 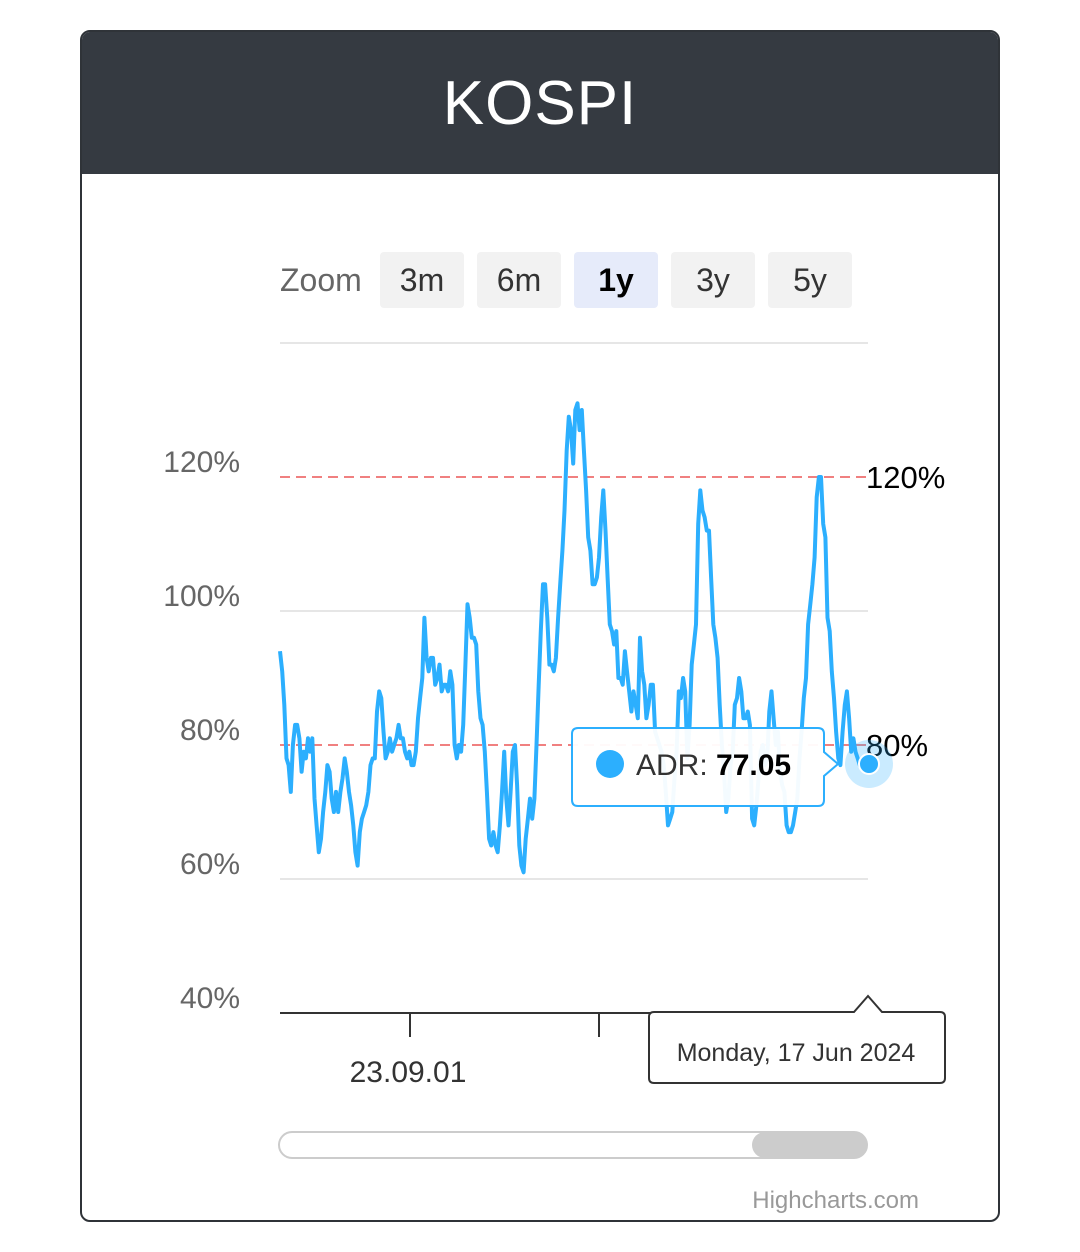 I want to click on zoom-button-6m, so click(x=519, y=280).